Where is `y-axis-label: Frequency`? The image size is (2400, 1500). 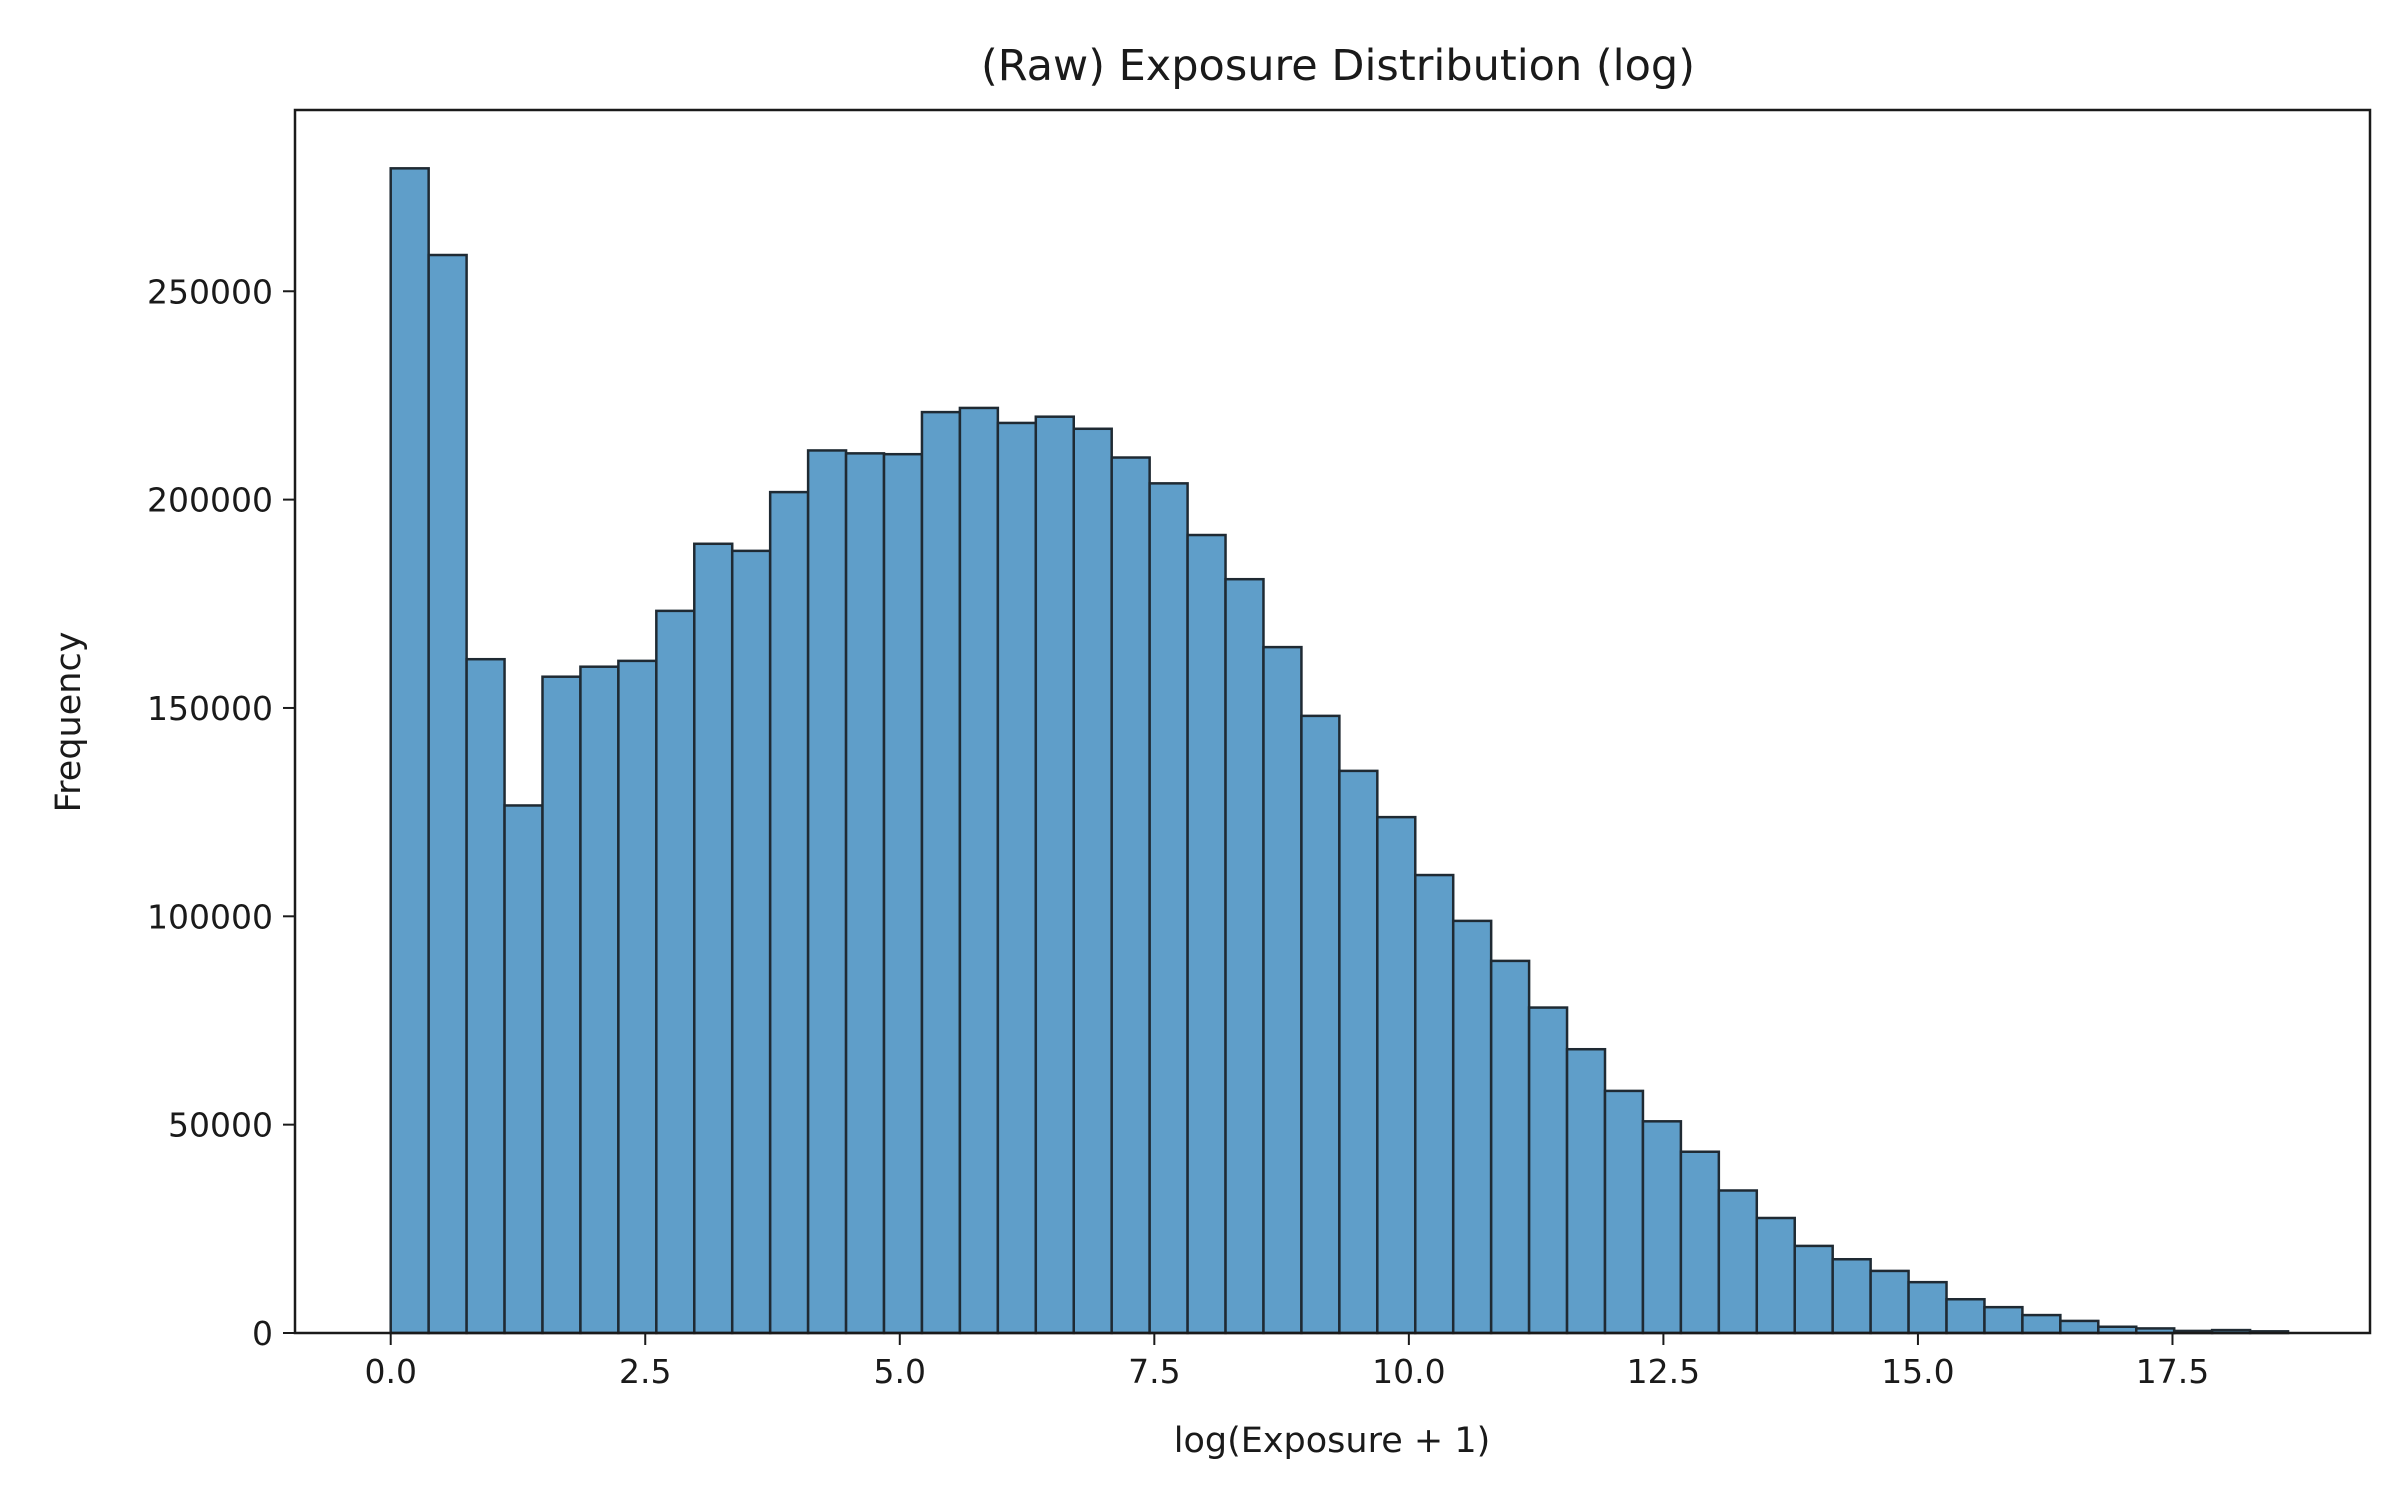 y-axis-label: Frequency is located at coordinates (69, 722).